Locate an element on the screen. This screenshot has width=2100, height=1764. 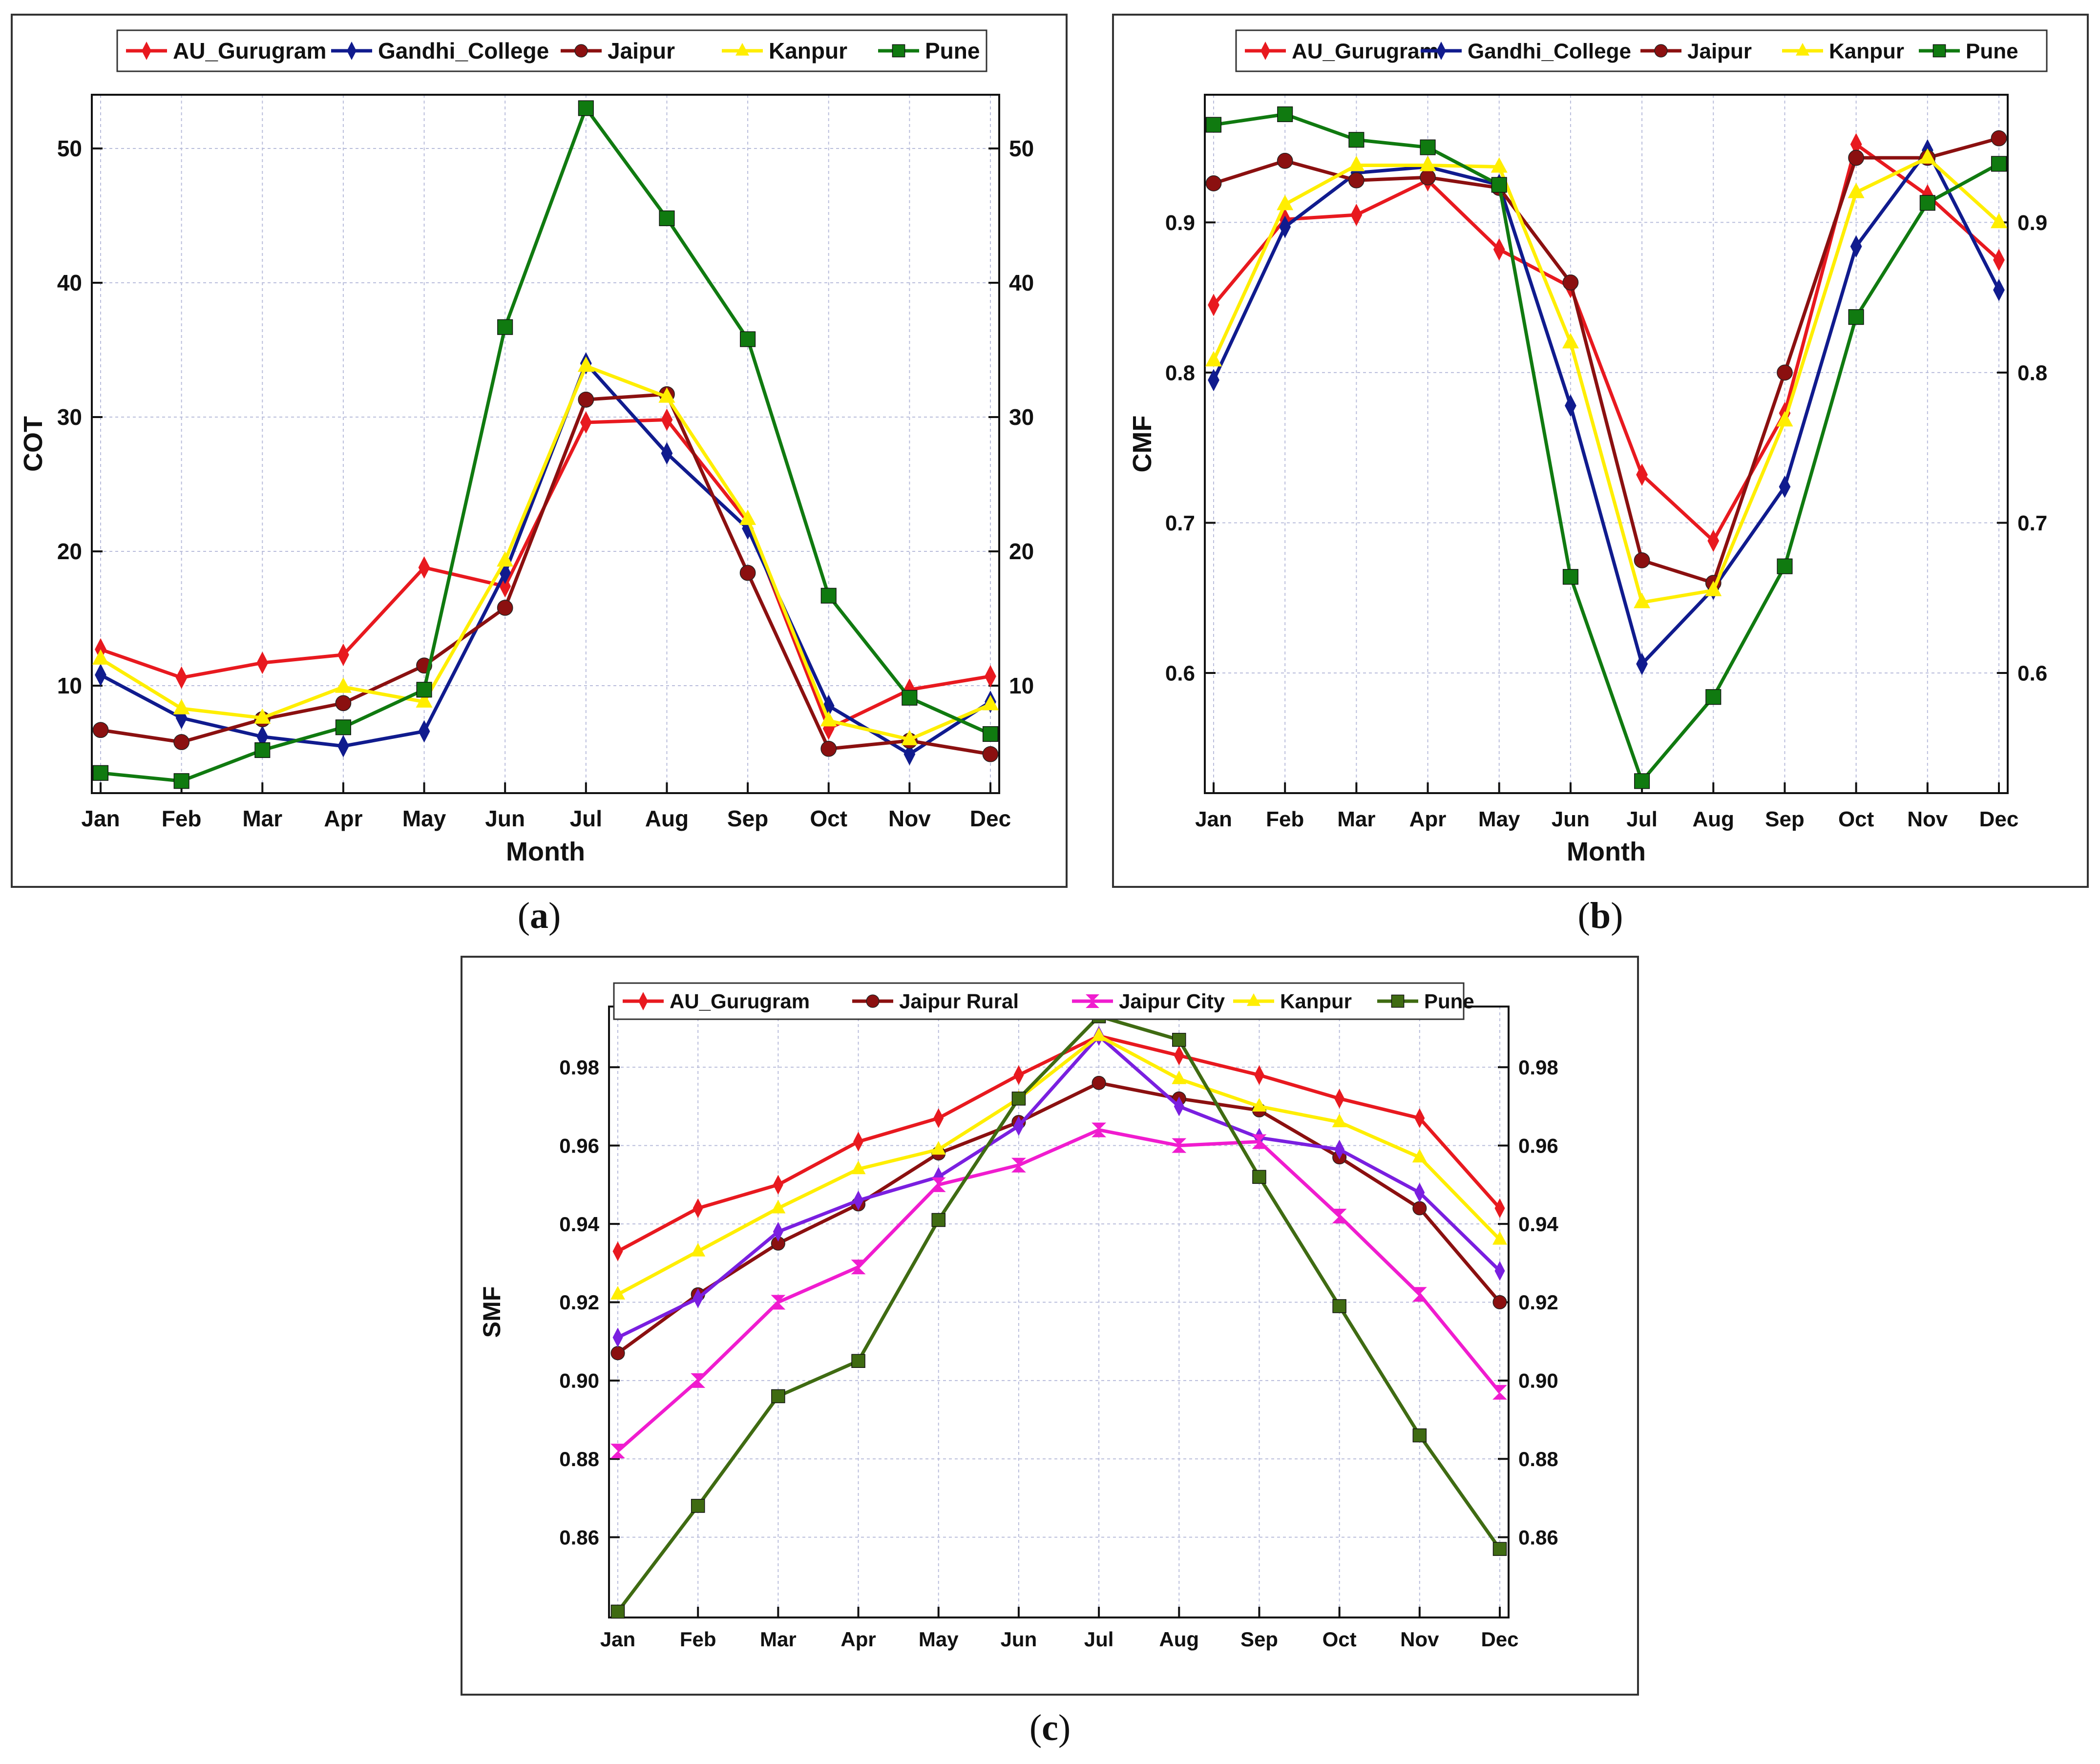
x-tick-label-dec: Dec is located at coordinates (990, 818).